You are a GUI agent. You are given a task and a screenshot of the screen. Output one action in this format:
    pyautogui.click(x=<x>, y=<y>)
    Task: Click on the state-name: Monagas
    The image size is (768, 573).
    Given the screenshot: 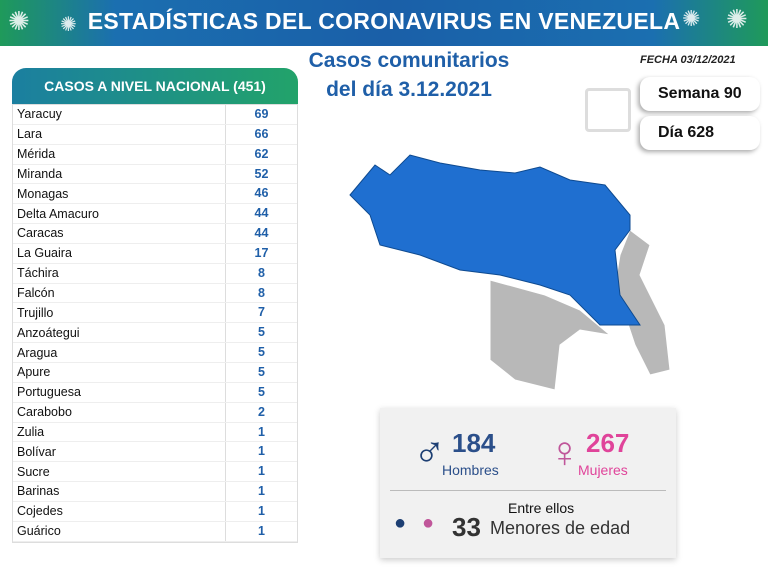 What is the action you would take?
    pyautogui.click(x=43, y=193)
    